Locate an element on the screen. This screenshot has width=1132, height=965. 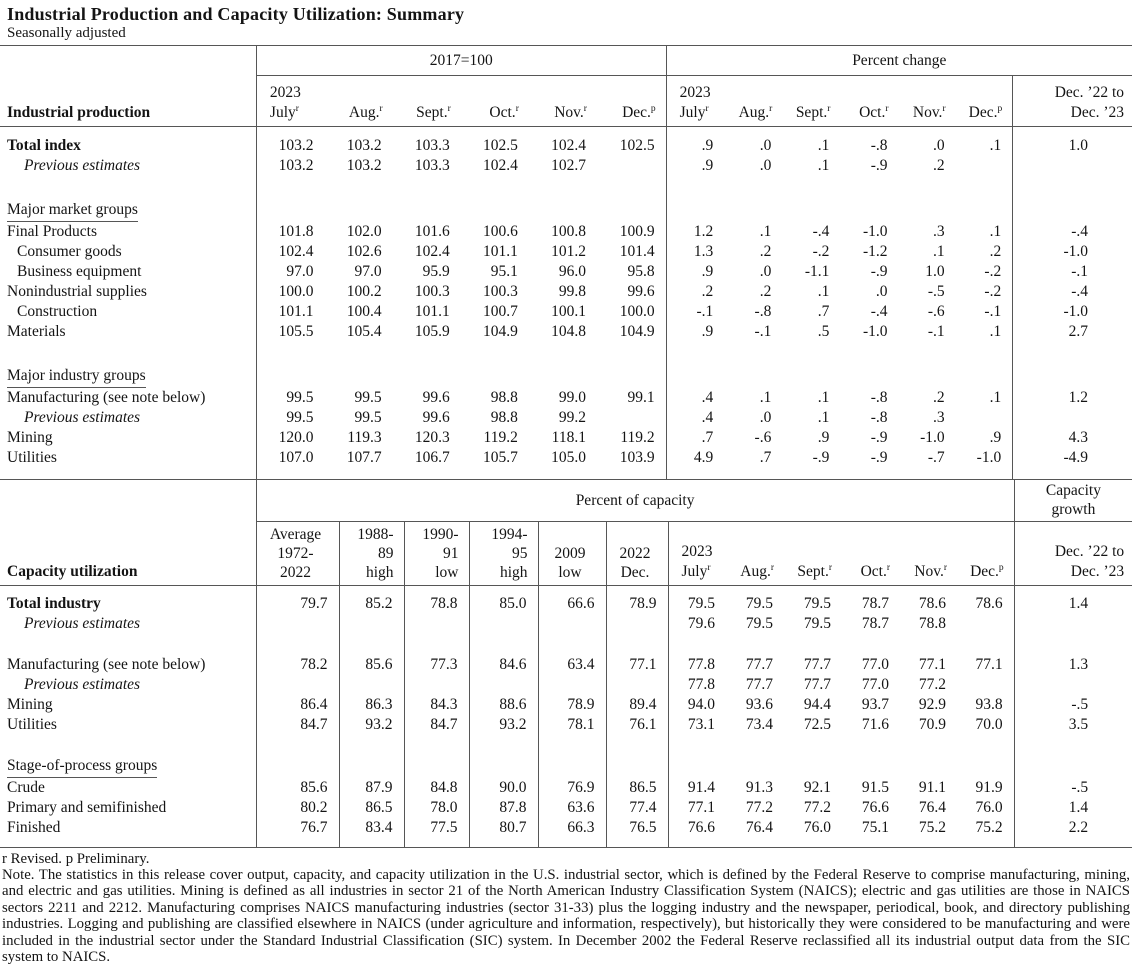
value-cell: -.2 is located at coordinates (984, 292).